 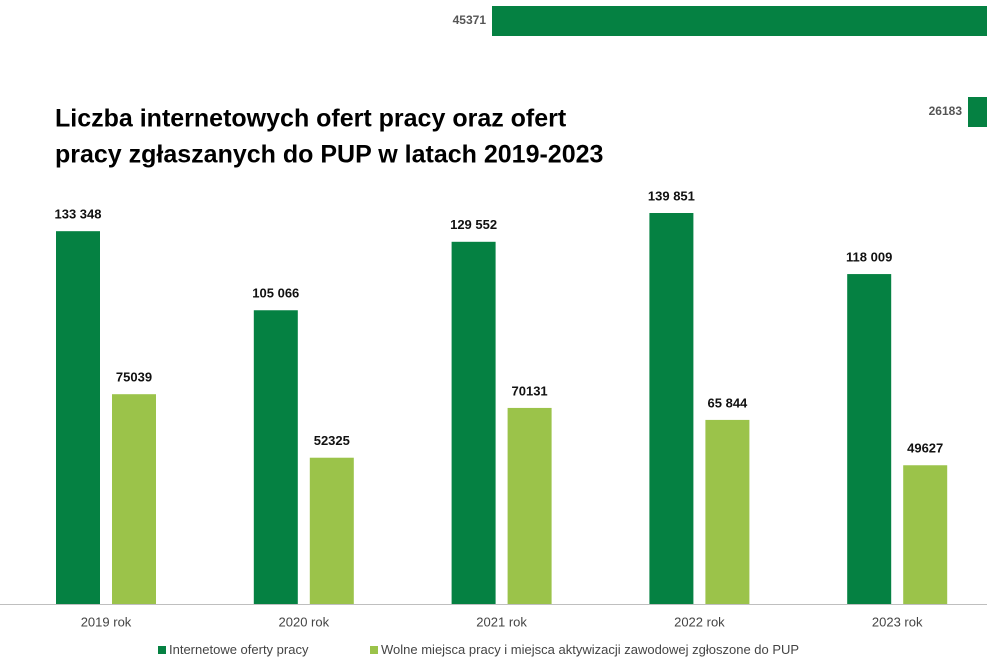 I want to click on value-label: 70131, so click(x=530, y=390).